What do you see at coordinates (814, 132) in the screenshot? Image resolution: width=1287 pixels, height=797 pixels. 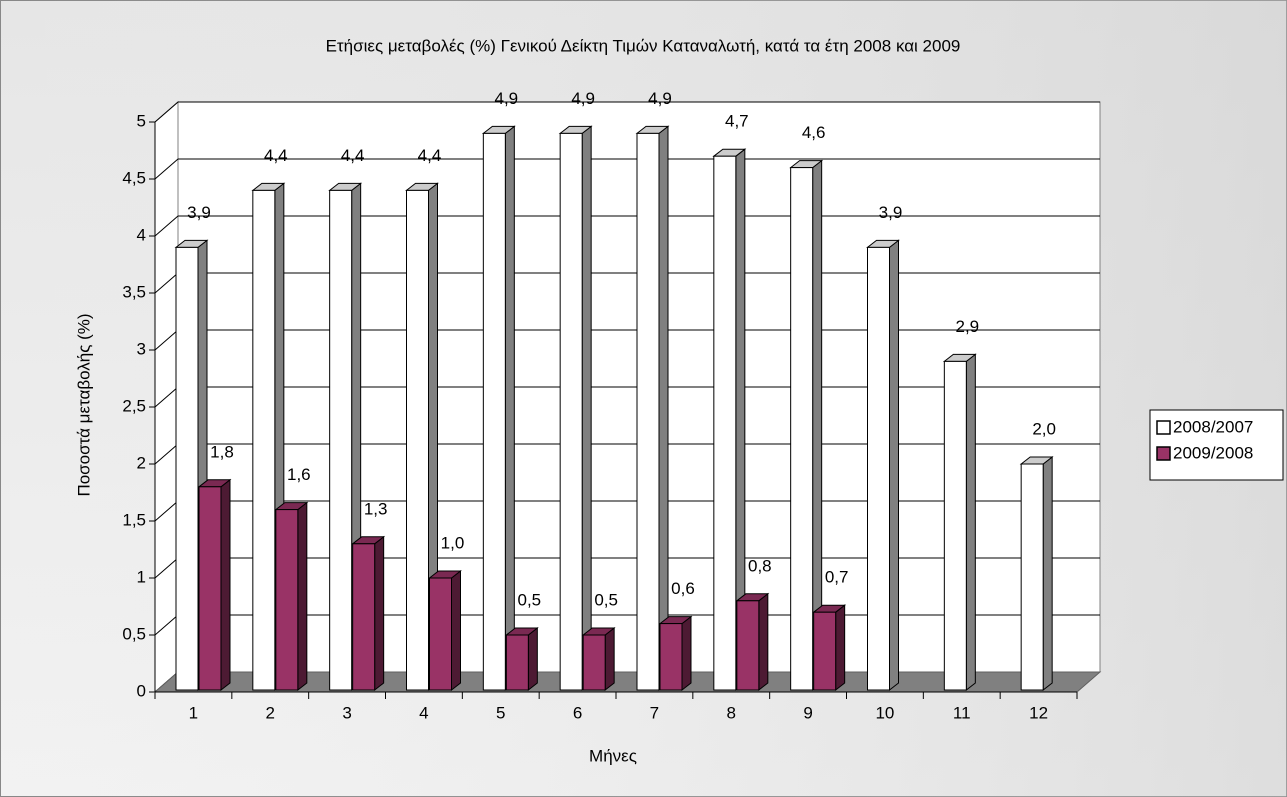 I see `data-label: 4,6` at bounding box center [814, 132].